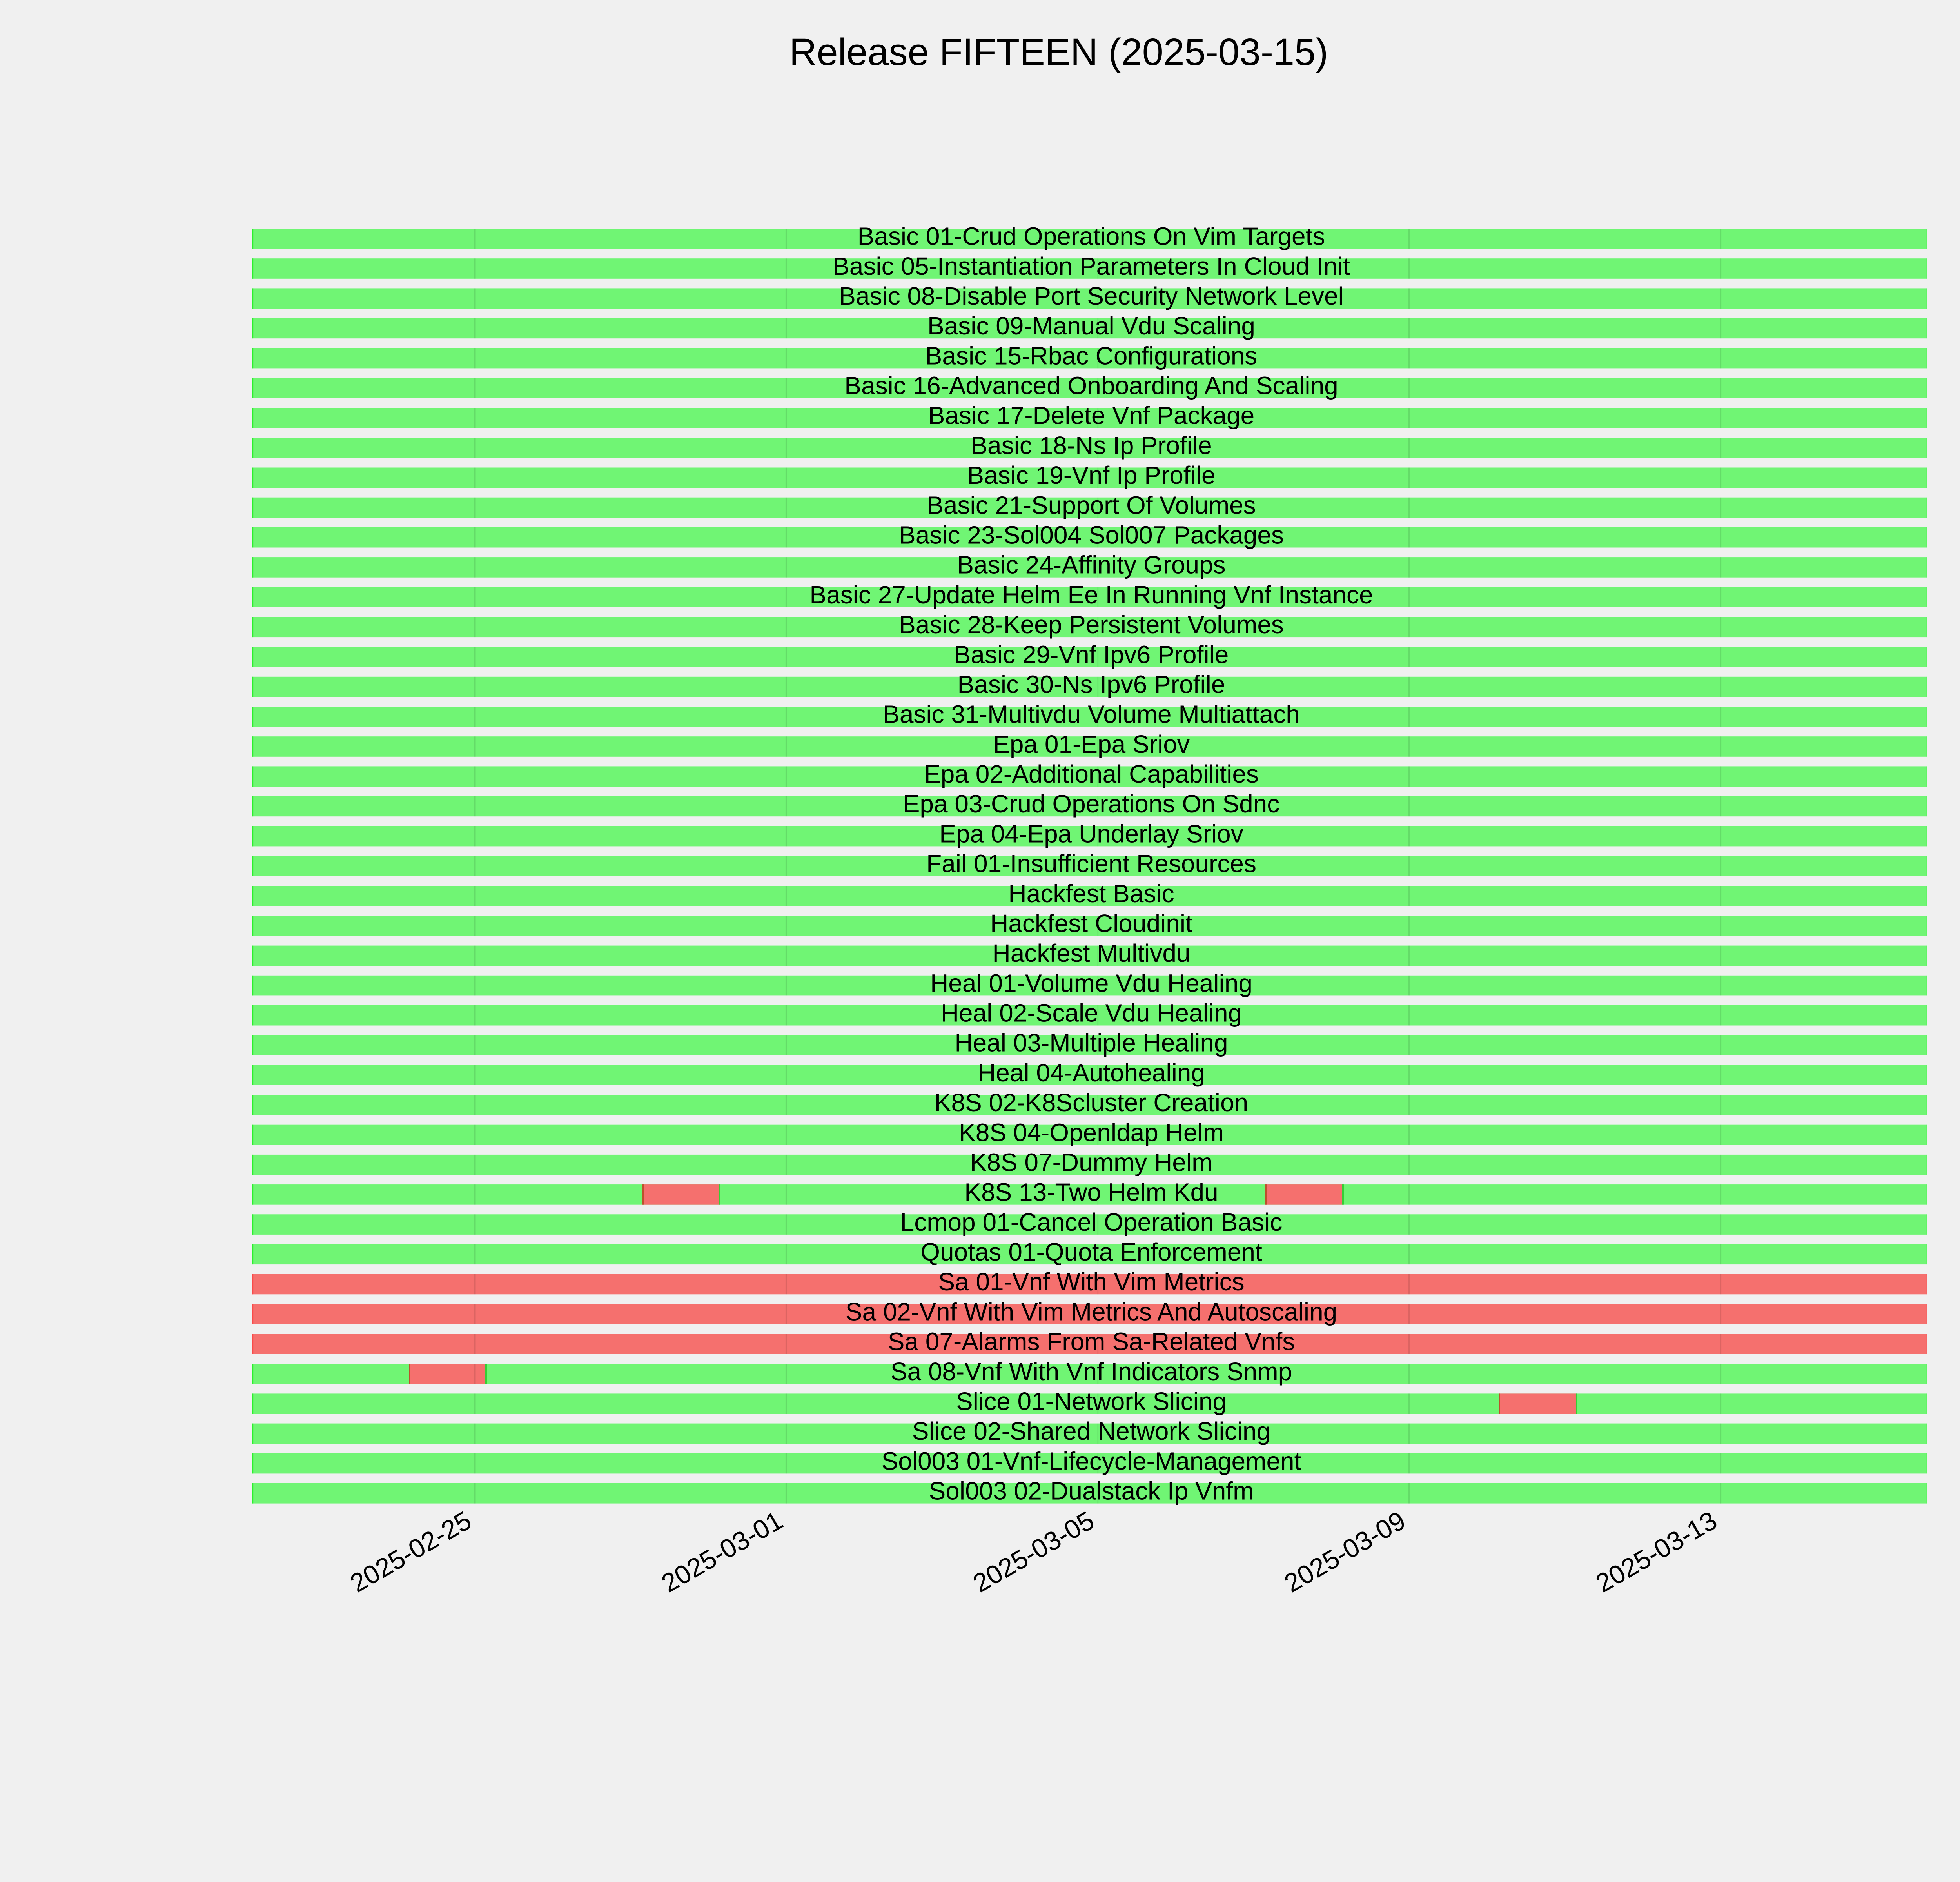 The height and width of the screenshot is (1882, 1960). What do you see at coordinates (1091, 1342) in the screenshot?
I see `svg-text:Sa 07-Alarms From Sa-Related V: Sa 07-Alarms From Sa-Related Vnfs` at bounding box center [1091, 1342].